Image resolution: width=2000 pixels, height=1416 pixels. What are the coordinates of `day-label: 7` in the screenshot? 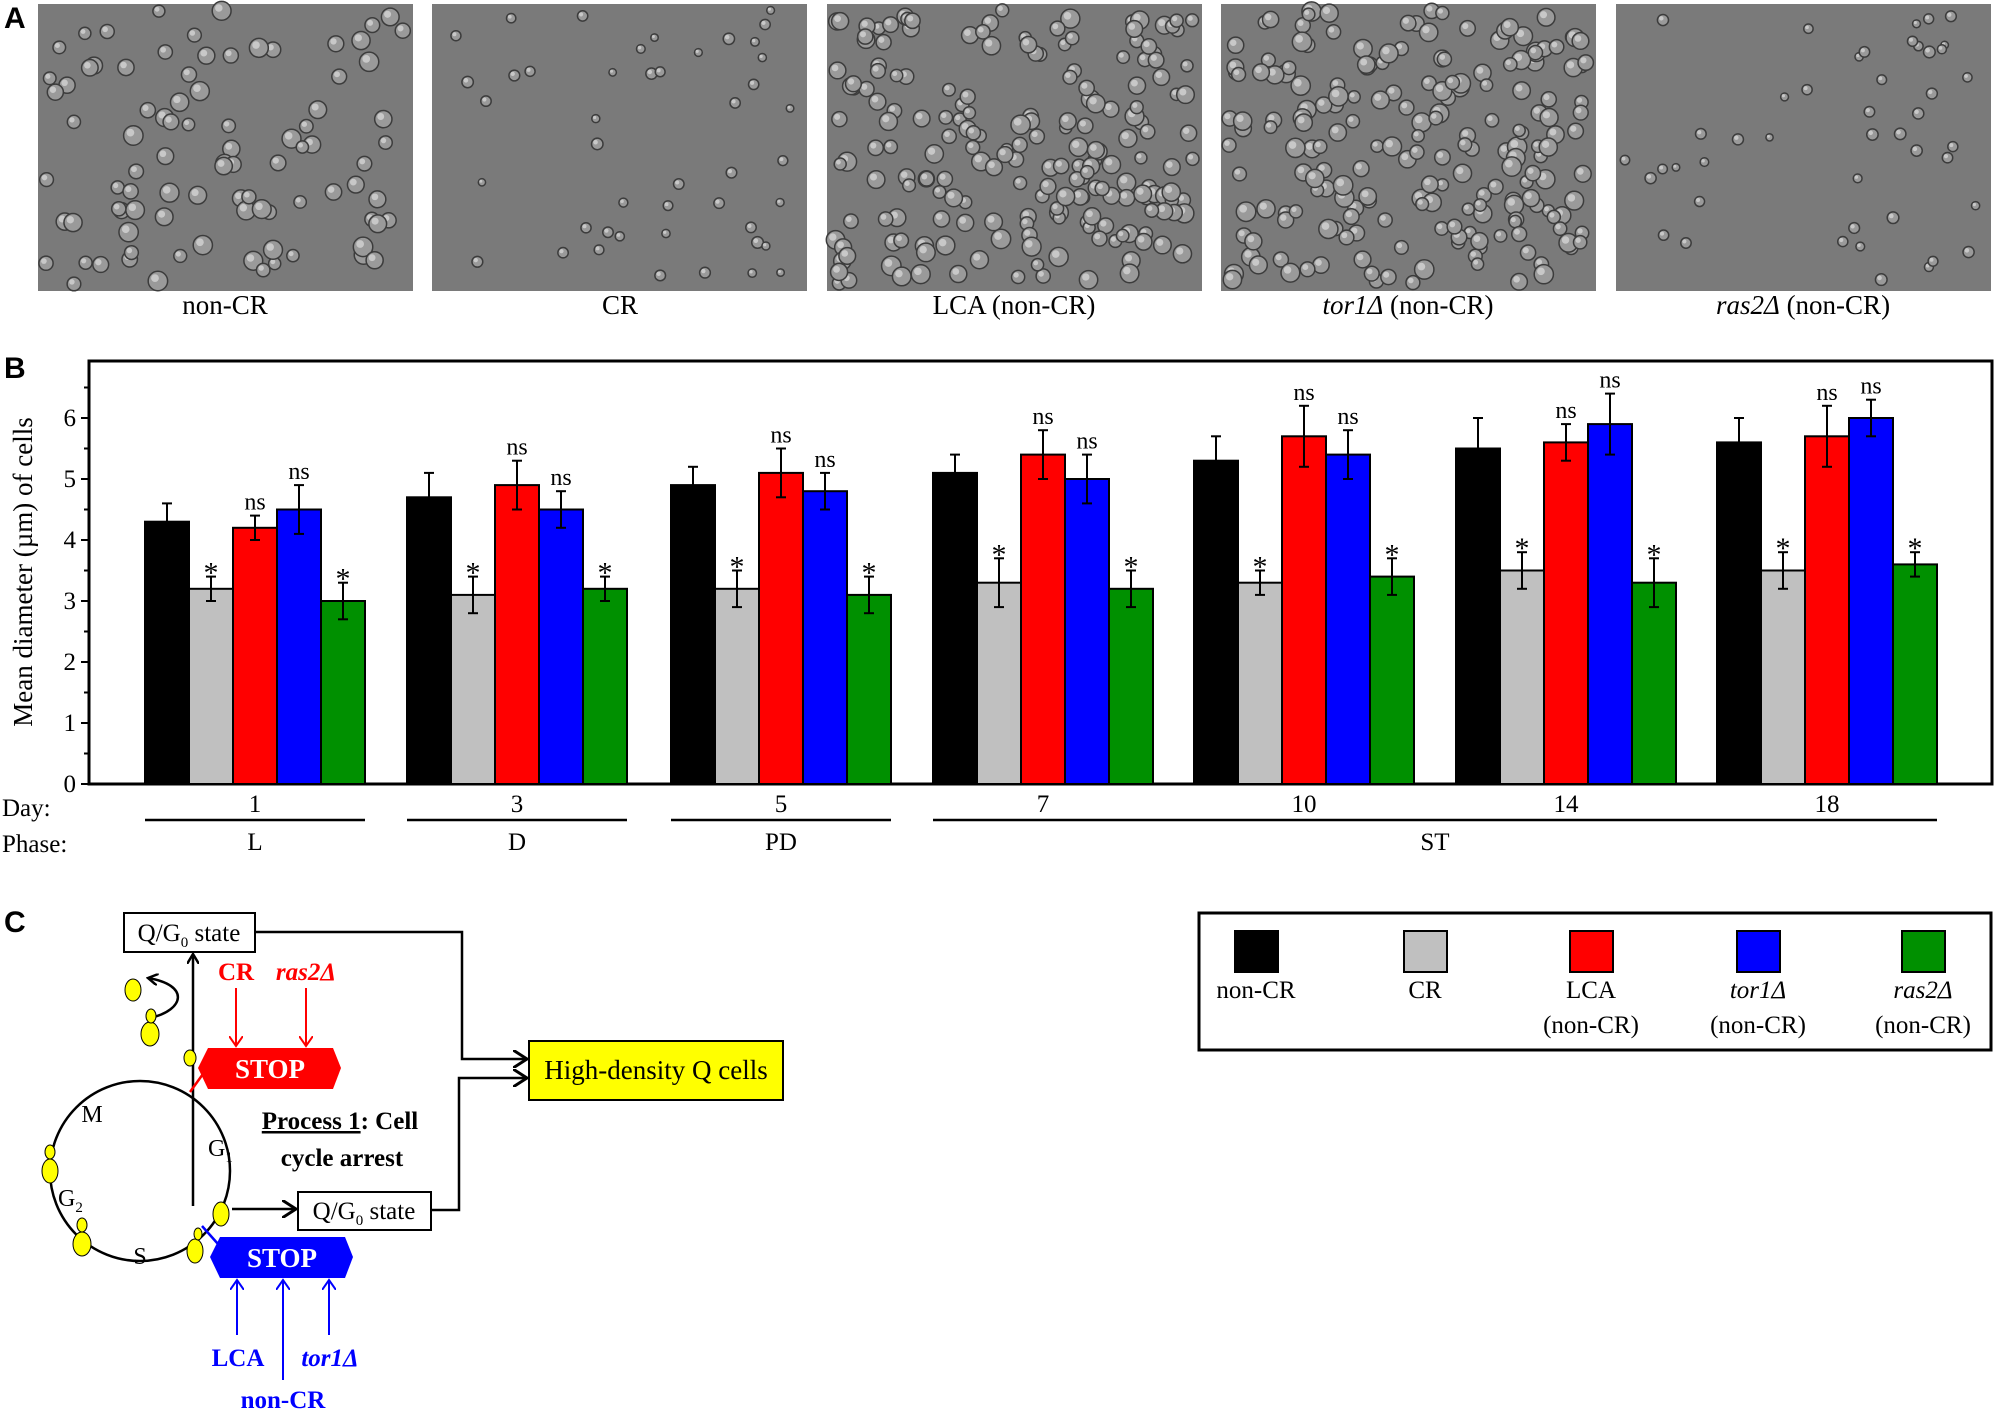 It's located at (1043, 804).